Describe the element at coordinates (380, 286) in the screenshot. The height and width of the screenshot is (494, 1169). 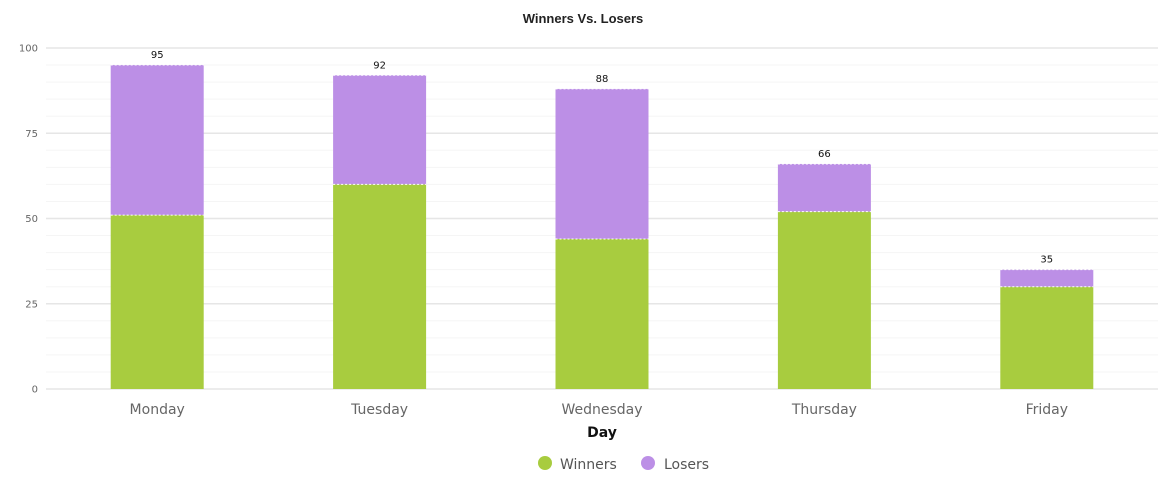
I see `bar-winners-tuesday` at that location.